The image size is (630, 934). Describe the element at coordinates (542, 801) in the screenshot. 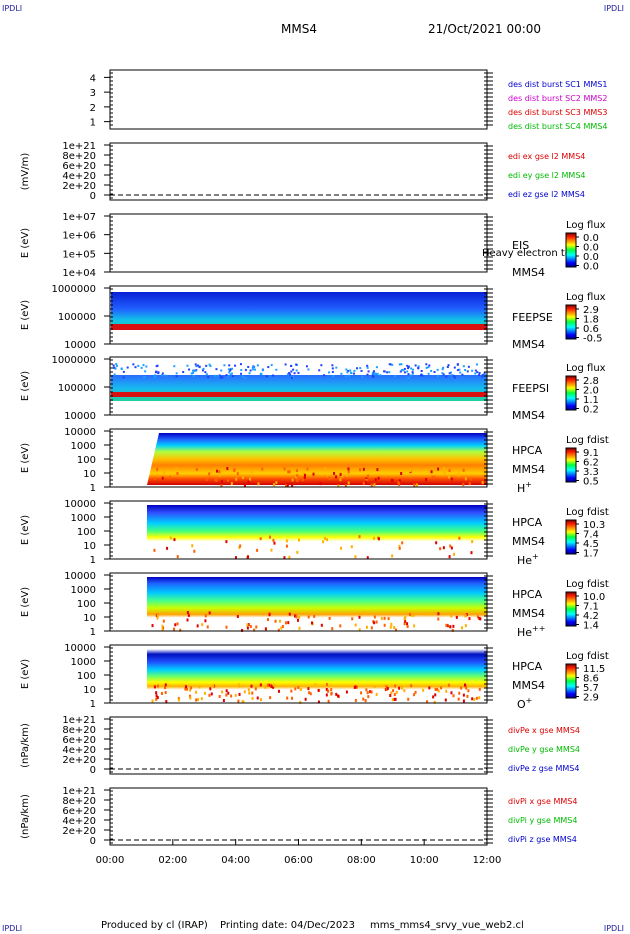

I see `legend-entry: divPi x gse MMS4` at that location.